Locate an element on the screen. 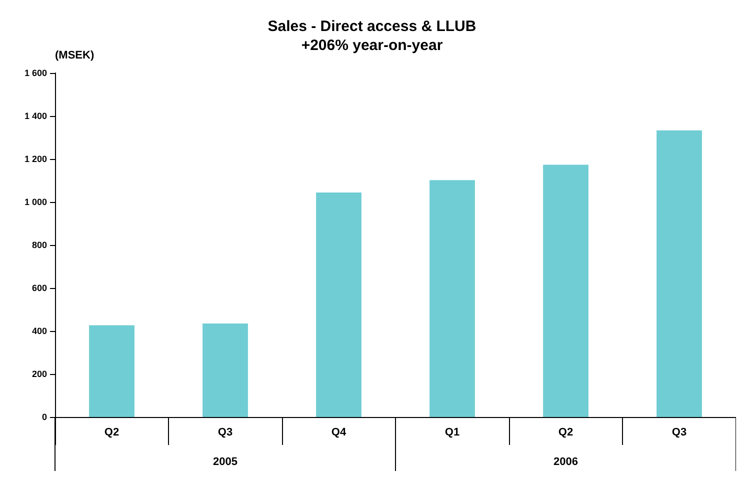 The width and height of the screenshot is (744, 479). y-tick-label: 400 is located at coordinates (39, 331).